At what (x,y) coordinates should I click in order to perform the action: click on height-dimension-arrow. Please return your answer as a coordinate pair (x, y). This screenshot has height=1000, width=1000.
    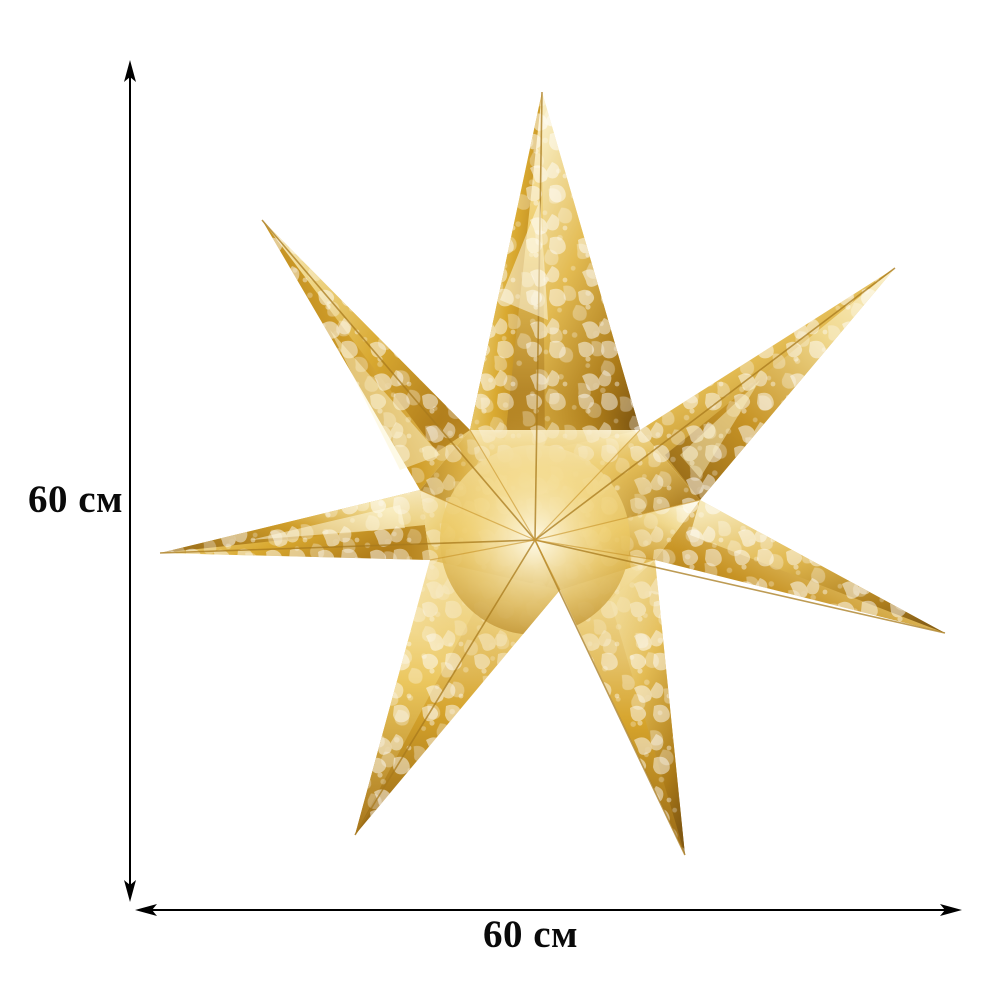
    Looking at the image, I should click on (130, 481).